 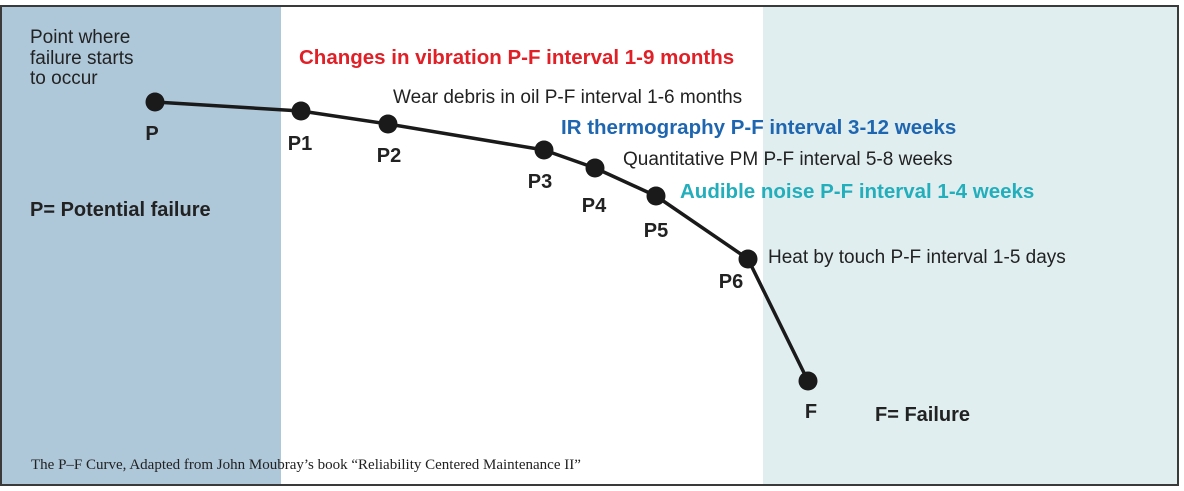 I want to click on point-p5-marker, so click(x=656, y=196).